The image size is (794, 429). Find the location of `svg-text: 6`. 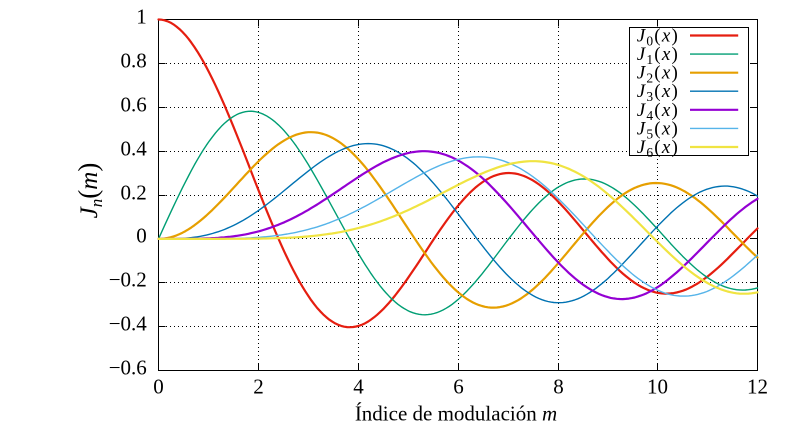

svg-text: 6 is located at coordinates (458, 387).